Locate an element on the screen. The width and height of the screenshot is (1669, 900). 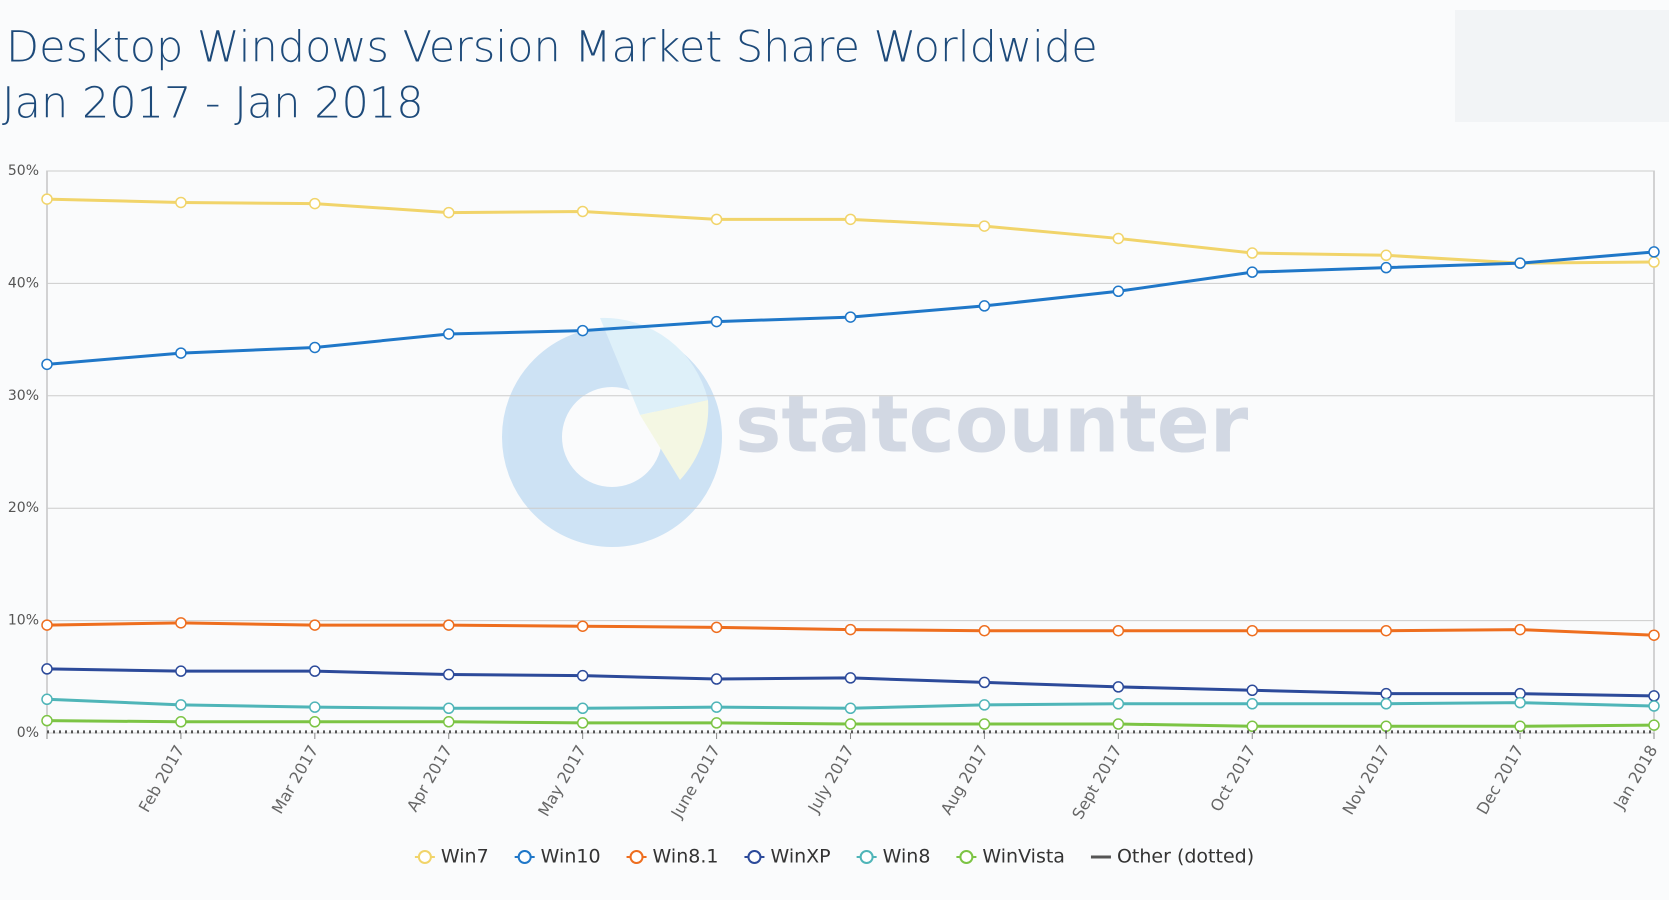
x-tick-label: Oct 2017 is located at coordinates (1232, 778).